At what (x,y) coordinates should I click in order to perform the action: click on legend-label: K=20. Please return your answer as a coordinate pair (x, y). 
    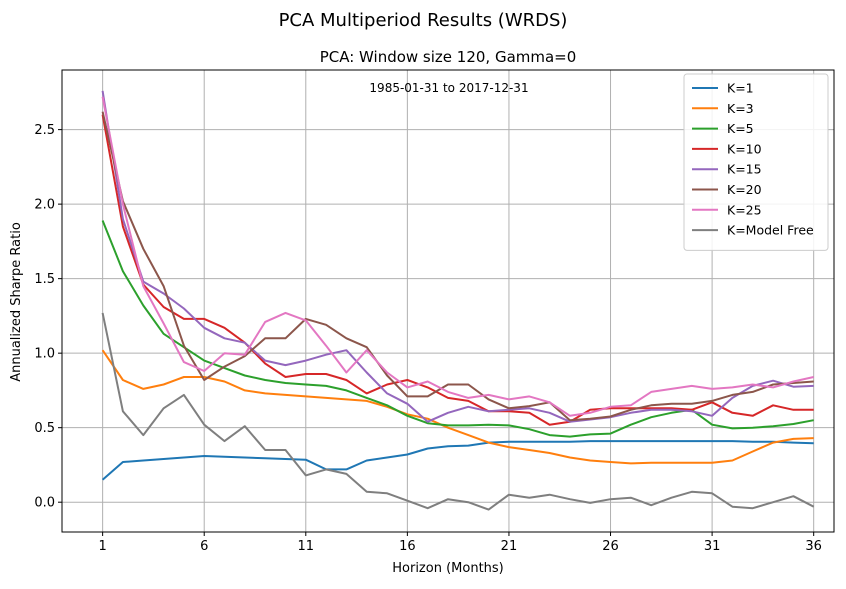
    Looking at the image, I should click on (744, 189).